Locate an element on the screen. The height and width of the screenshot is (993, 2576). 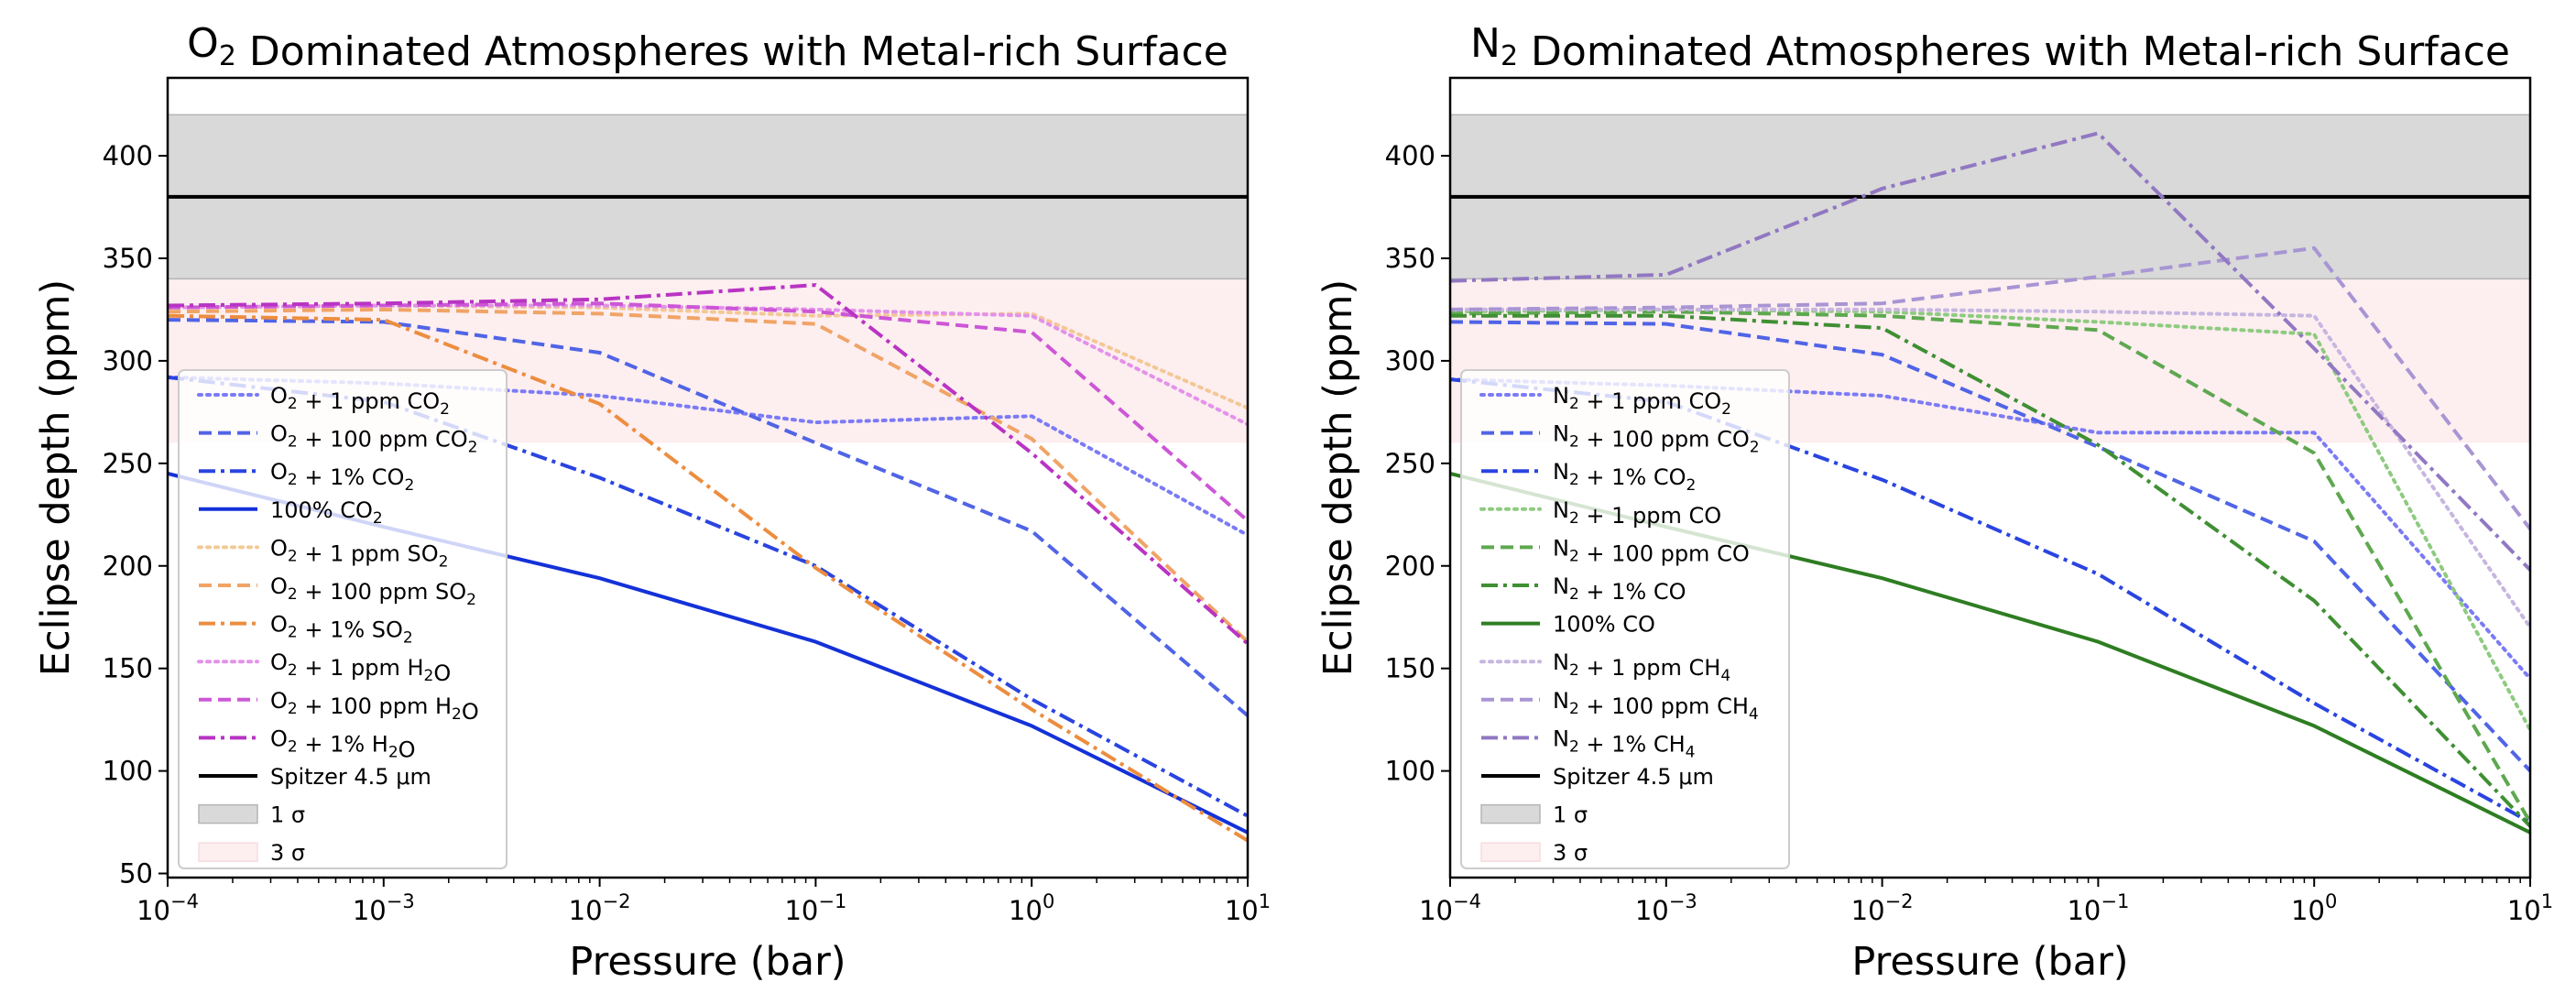
legend-item: N2 + 100 ppm CO is located at coordinates (1616, 550).